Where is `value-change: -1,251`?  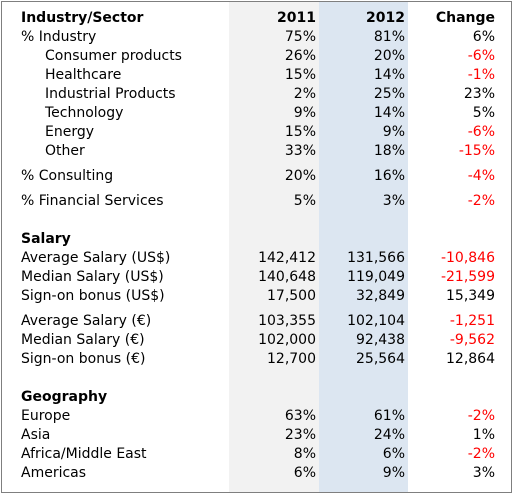 value-change: -1,251 is located at coordinates (472, 321).